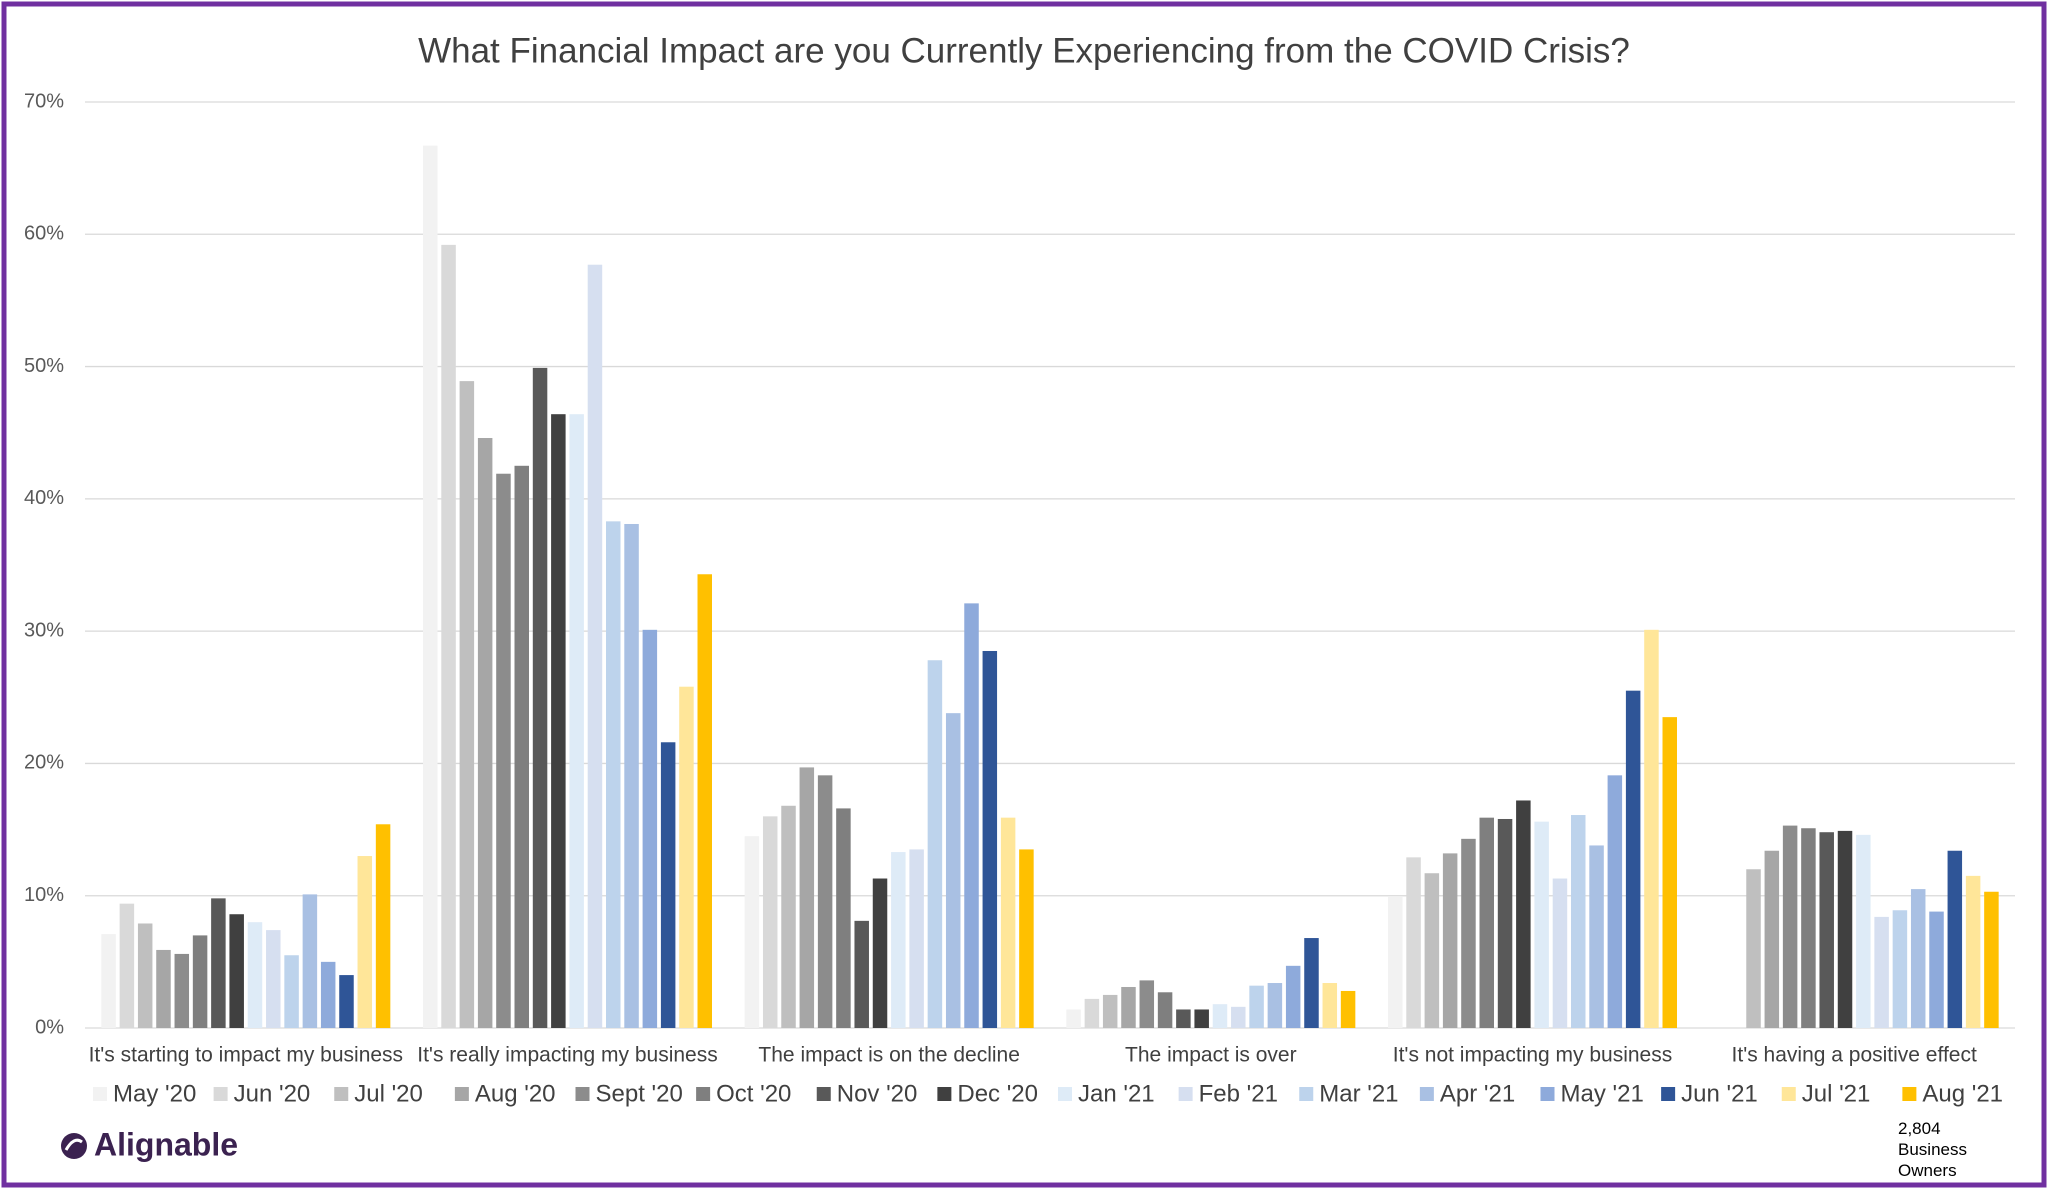 Image resolution: width=2048 pixels, height=1189 pixels. What do you see at coordinates (44, 763) in the screenshot?
I see `y-tick-label: 20%` at bounding box center [44, 763].